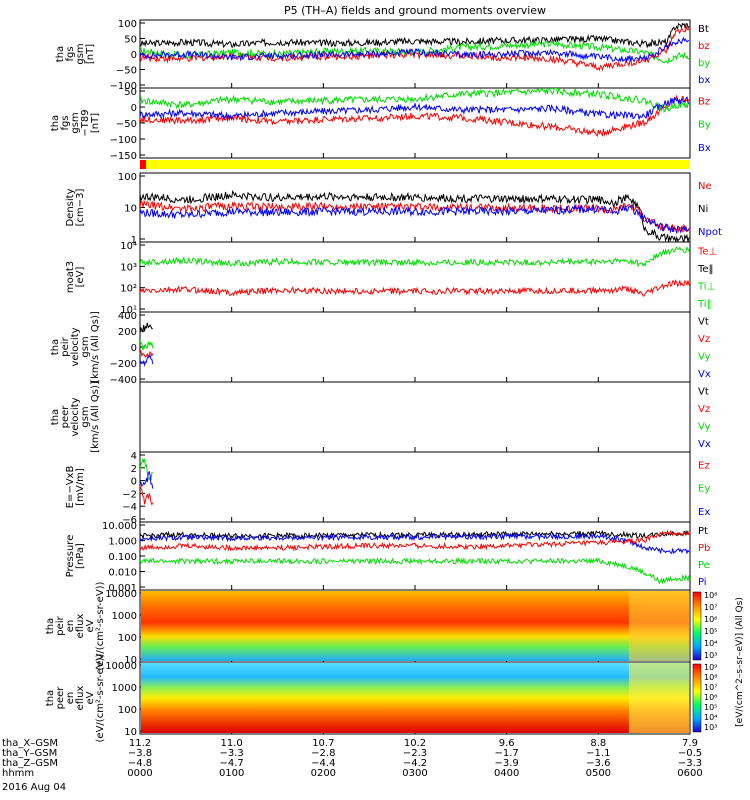 The height and width of the screenshot is (800, 750). What do you see at coordinates (697, 626) in the screenshot?
I see `colorbar-scale` at bounding box center [697, 626].